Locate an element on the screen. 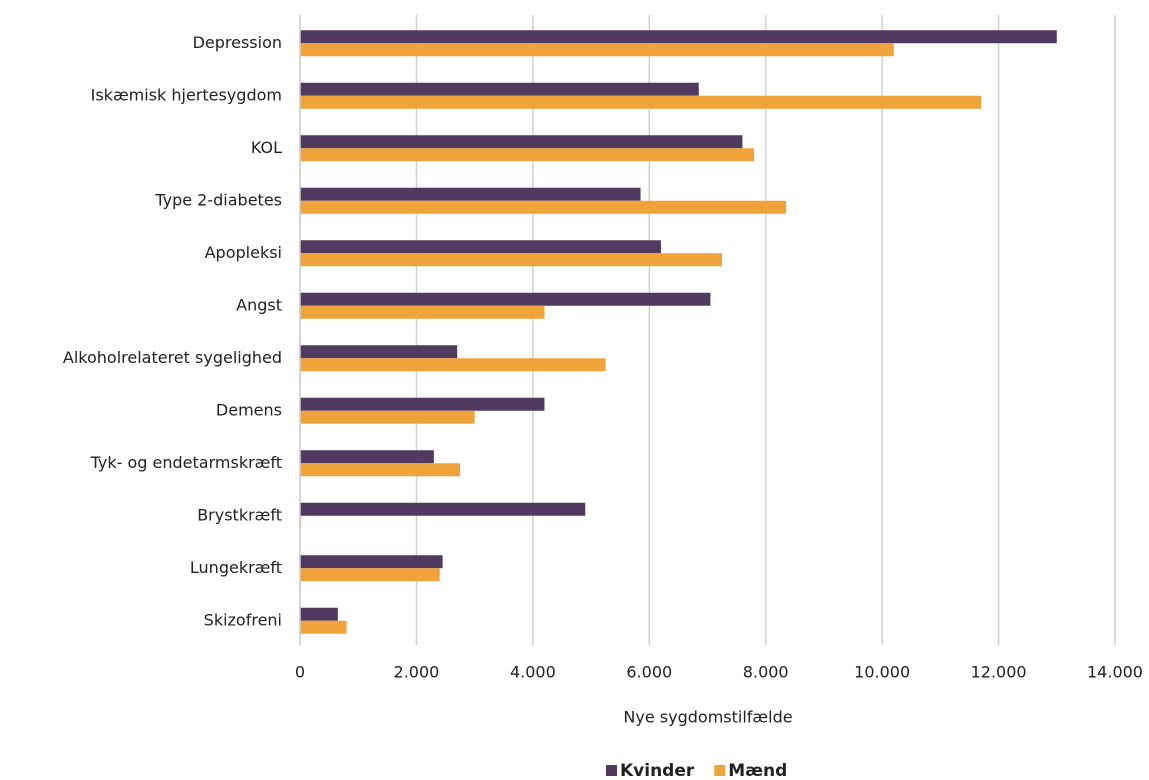  x-tick-label: 6.000 is located at coordinates (649, 672).